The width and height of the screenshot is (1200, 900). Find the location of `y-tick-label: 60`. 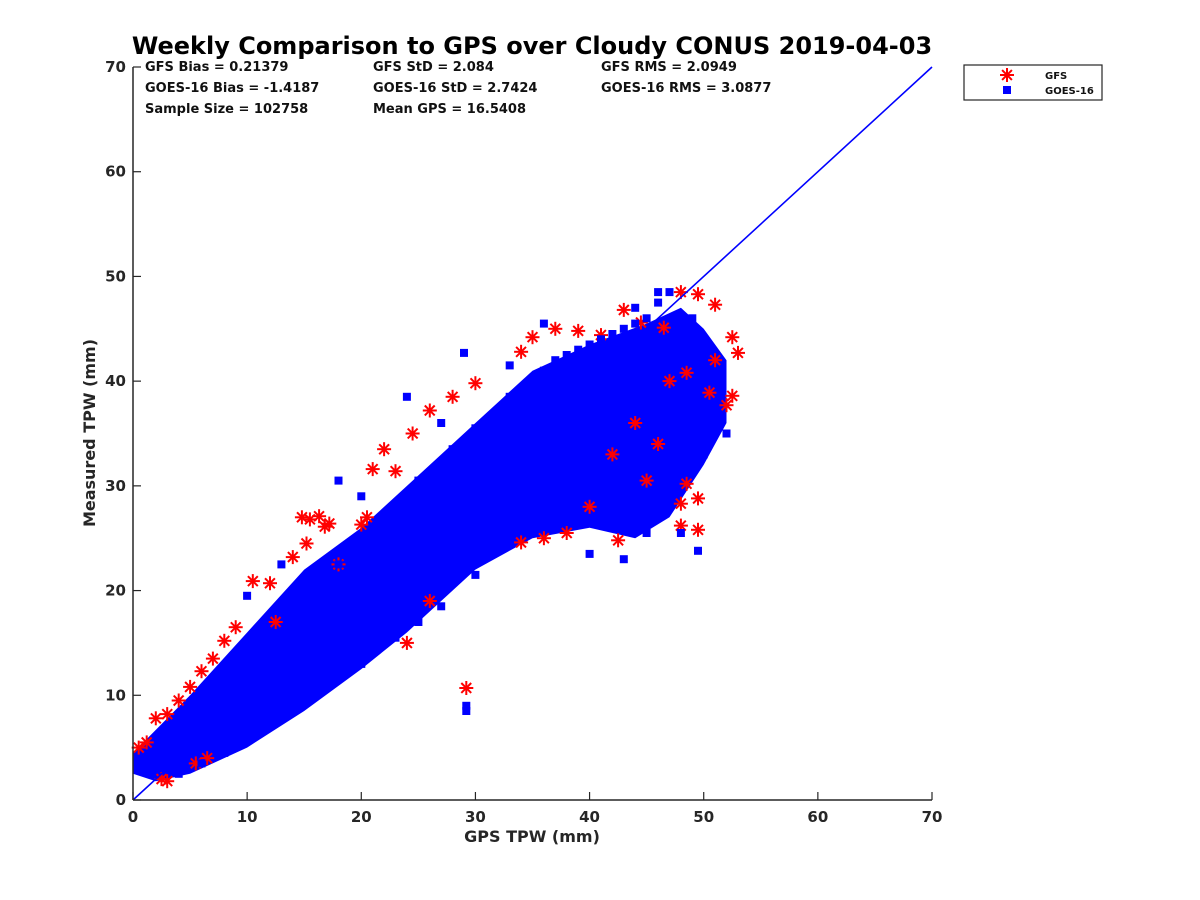

y-tick-label: 60 is located at coordinates (115, 172).